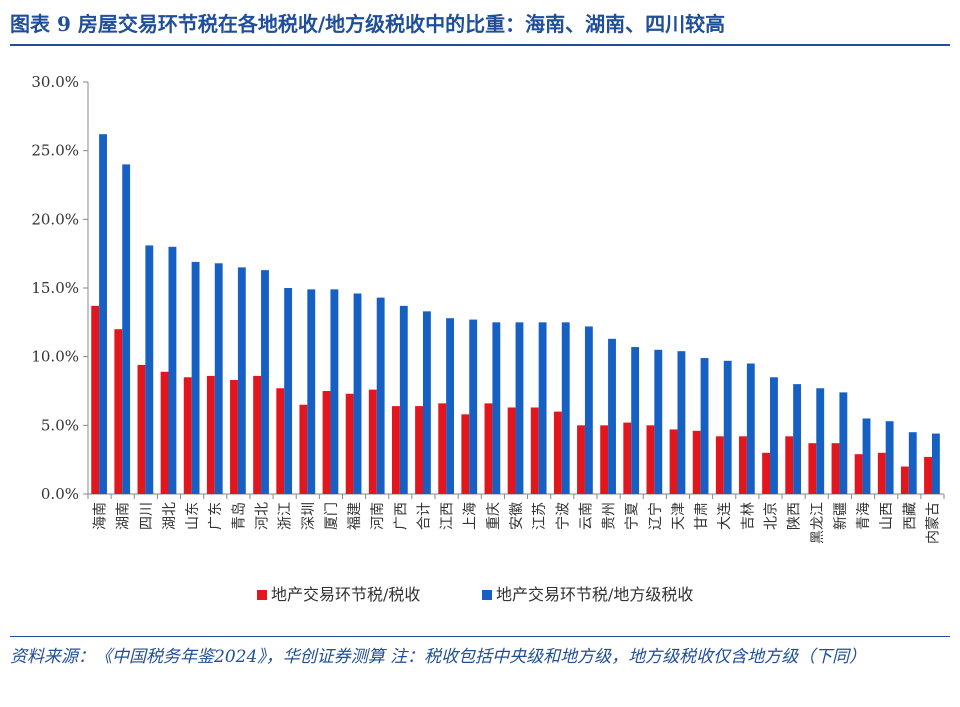 Image resolution: width=960 pixels, height=707 pixels. Describe the element at coordinates (480, 636) in the screenshot. I see `footer-rule` at that location.